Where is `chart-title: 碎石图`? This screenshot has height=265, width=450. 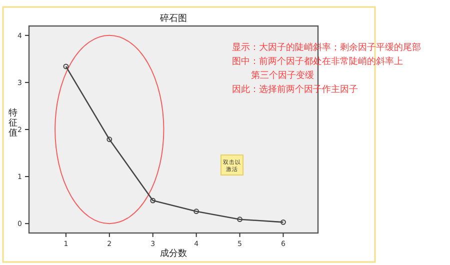 chart-title: 碎石图 is located at coordinates (173, 18).